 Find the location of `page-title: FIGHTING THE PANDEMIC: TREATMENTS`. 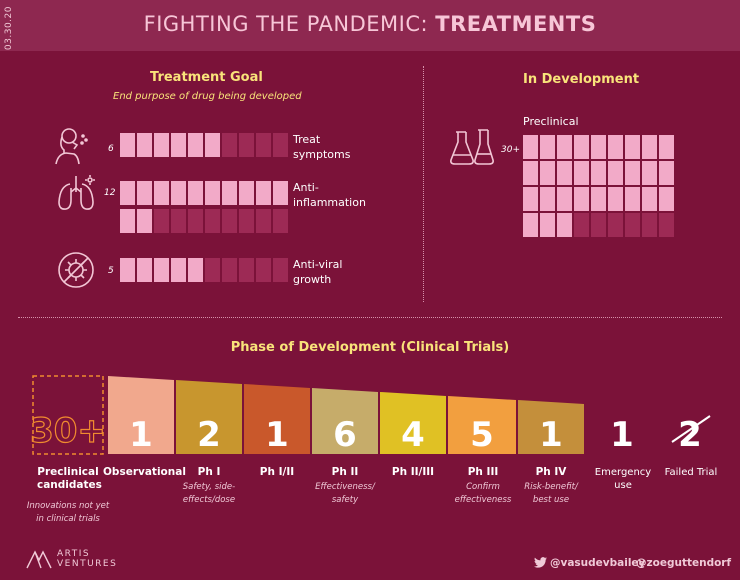

page-title: FIGHTING THE PANDEMIC: TREATMENTS is located at coordinates (370, 24).